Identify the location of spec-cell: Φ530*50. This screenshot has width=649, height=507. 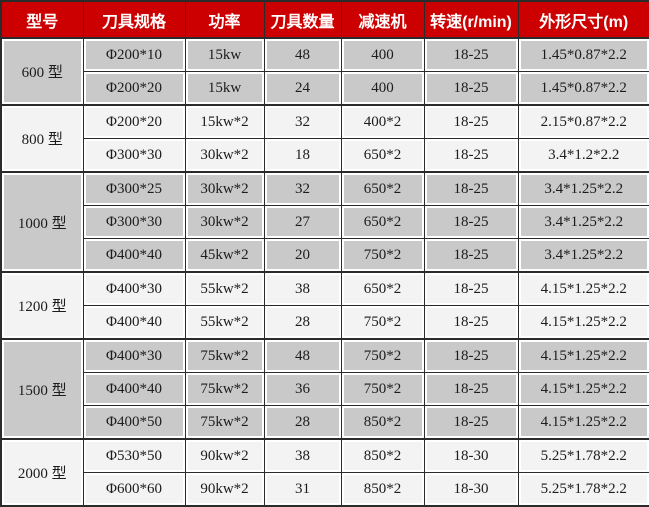
(134, 455).